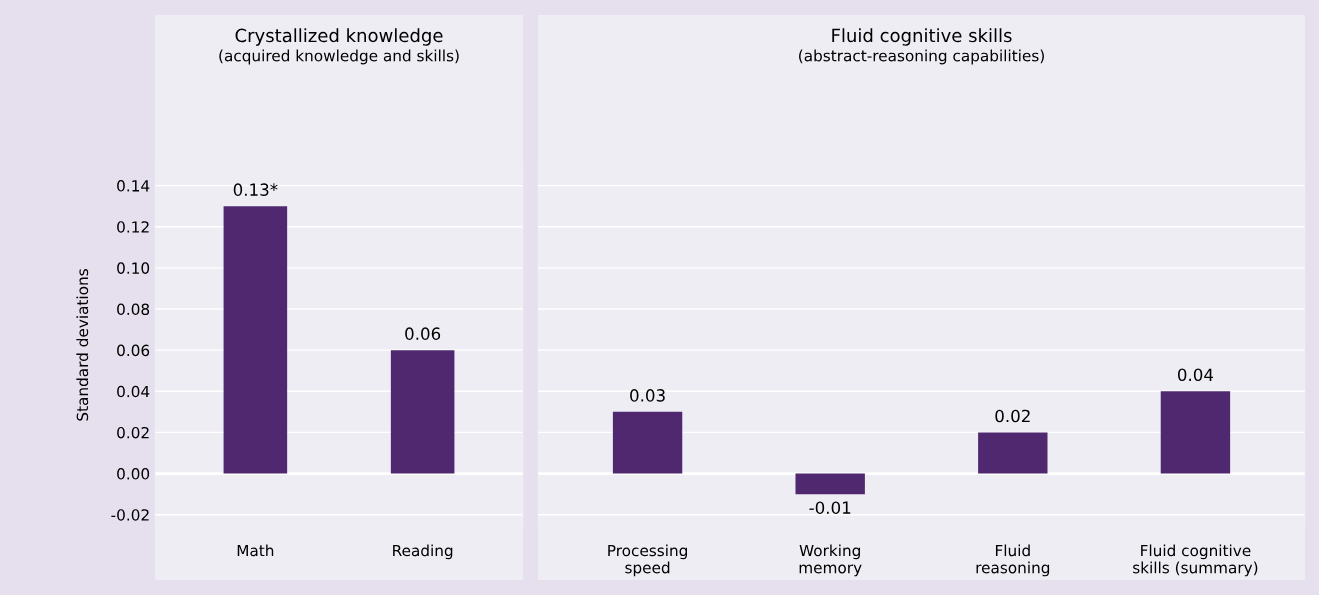  I want to click on data-label: 0.06, so click(423, 333).